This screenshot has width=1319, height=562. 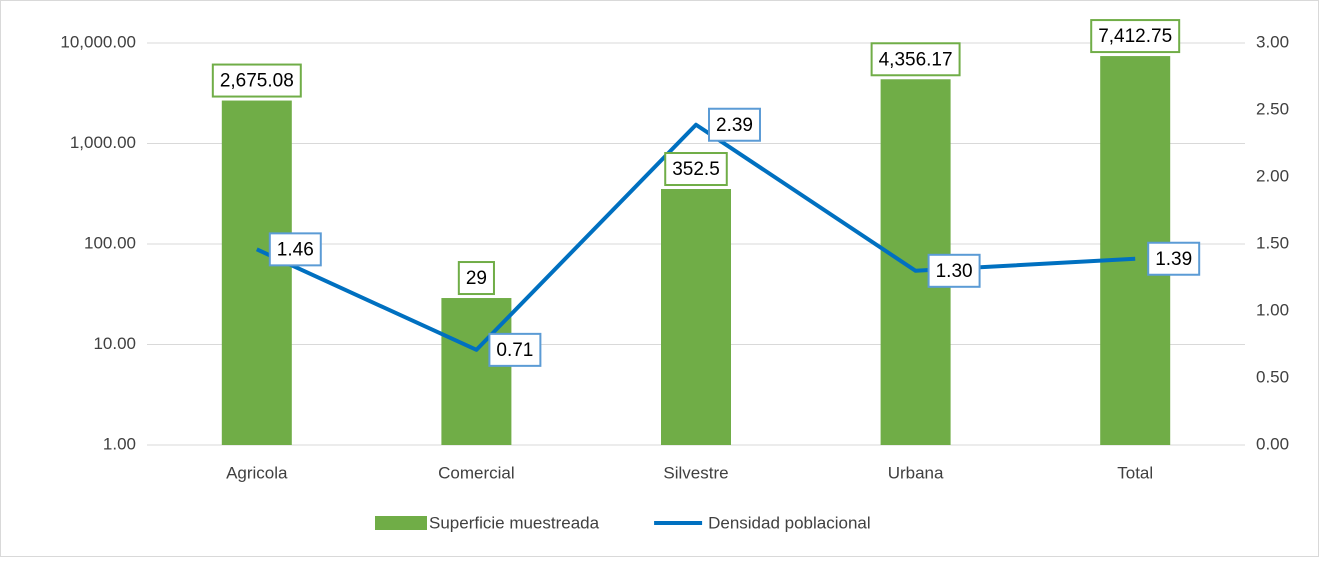 I want to click on y2-tick-label: 2.50, so click(x=1272, y=108).